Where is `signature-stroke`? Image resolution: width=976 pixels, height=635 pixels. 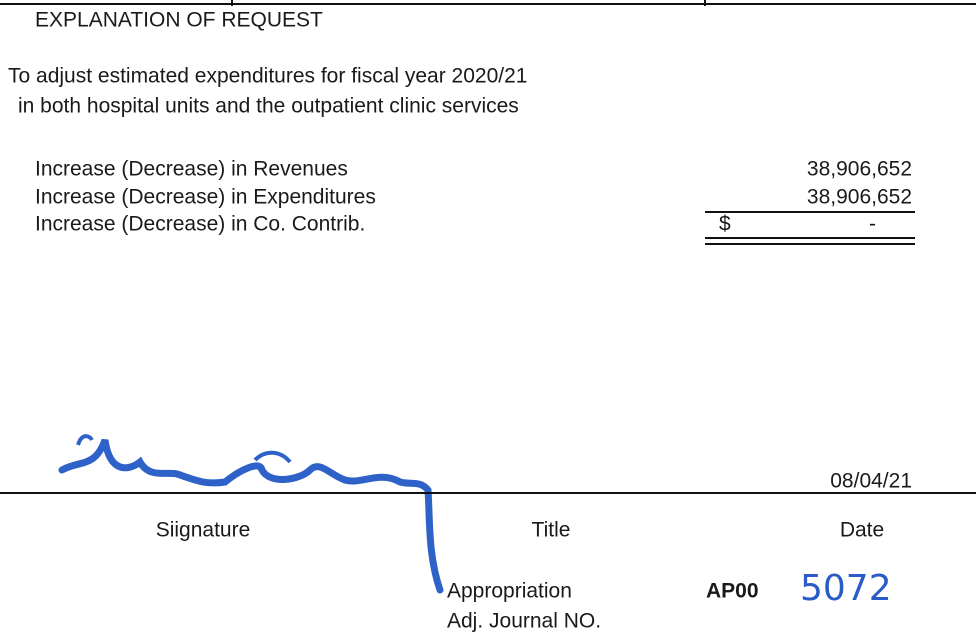 signature-stroke is located at coordinates (184, 449).